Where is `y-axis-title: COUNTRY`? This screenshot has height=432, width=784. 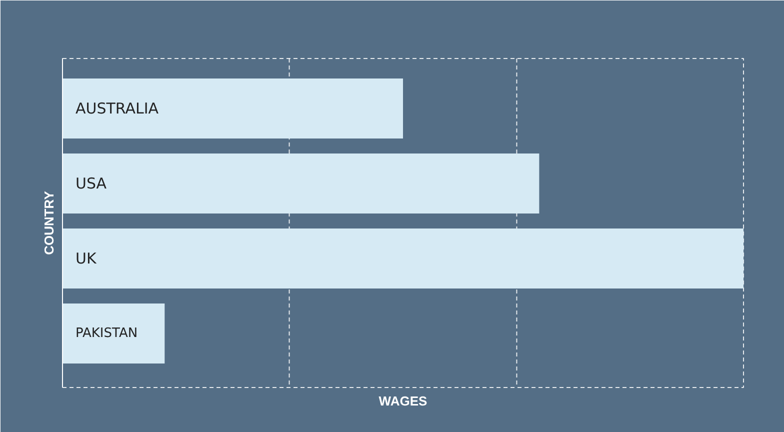
y-axis-title: COUNTRY is located at coordinates (49, 222).